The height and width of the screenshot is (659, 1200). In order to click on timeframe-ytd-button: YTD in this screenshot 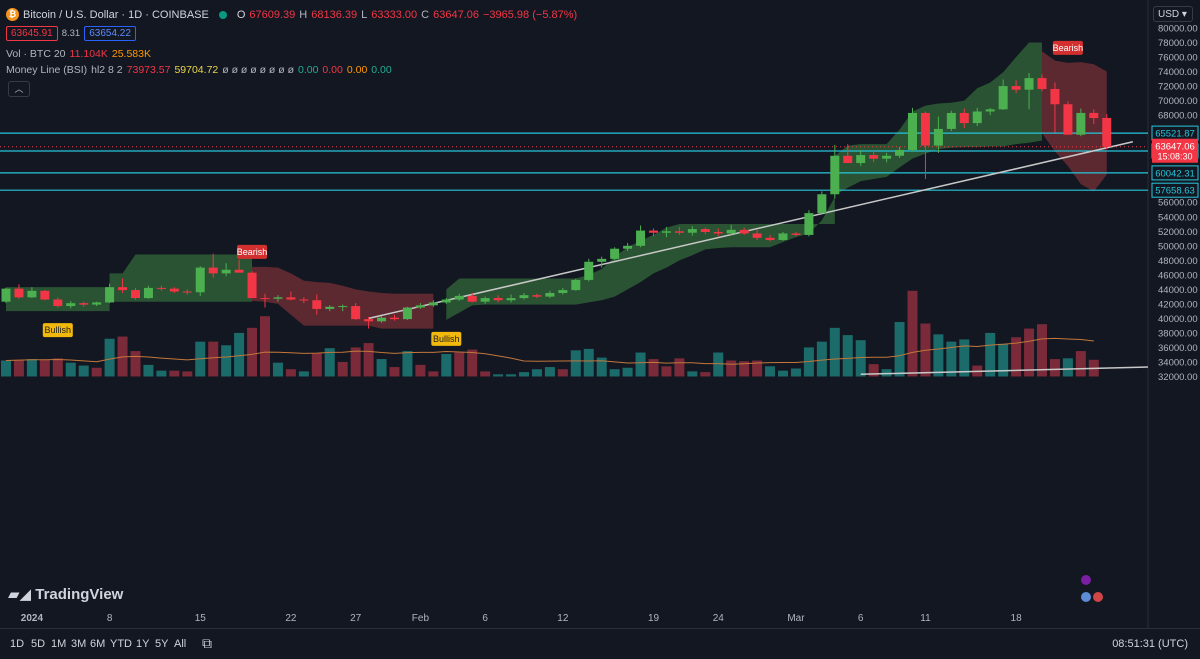, I will do `click(121, 644)`.